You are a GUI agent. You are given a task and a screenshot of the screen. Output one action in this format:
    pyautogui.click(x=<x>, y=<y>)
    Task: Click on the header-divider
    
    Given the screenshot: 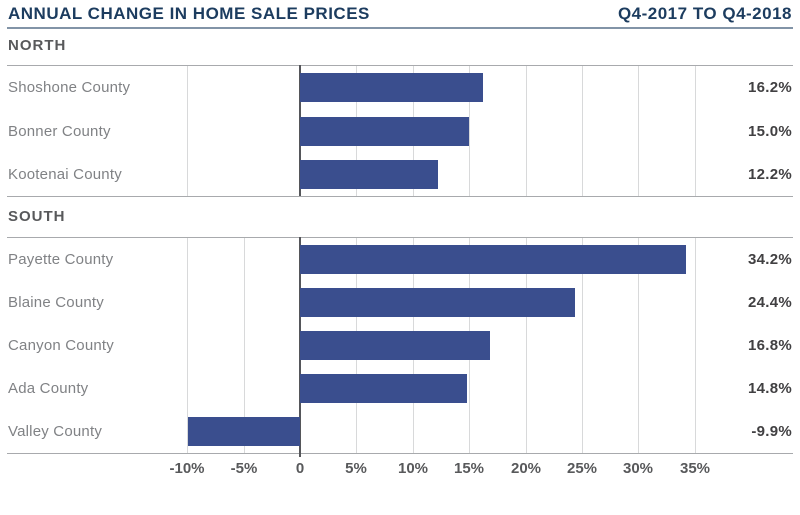 What is the action you would take?
    pyautogui.click(x=400, y=28)
    